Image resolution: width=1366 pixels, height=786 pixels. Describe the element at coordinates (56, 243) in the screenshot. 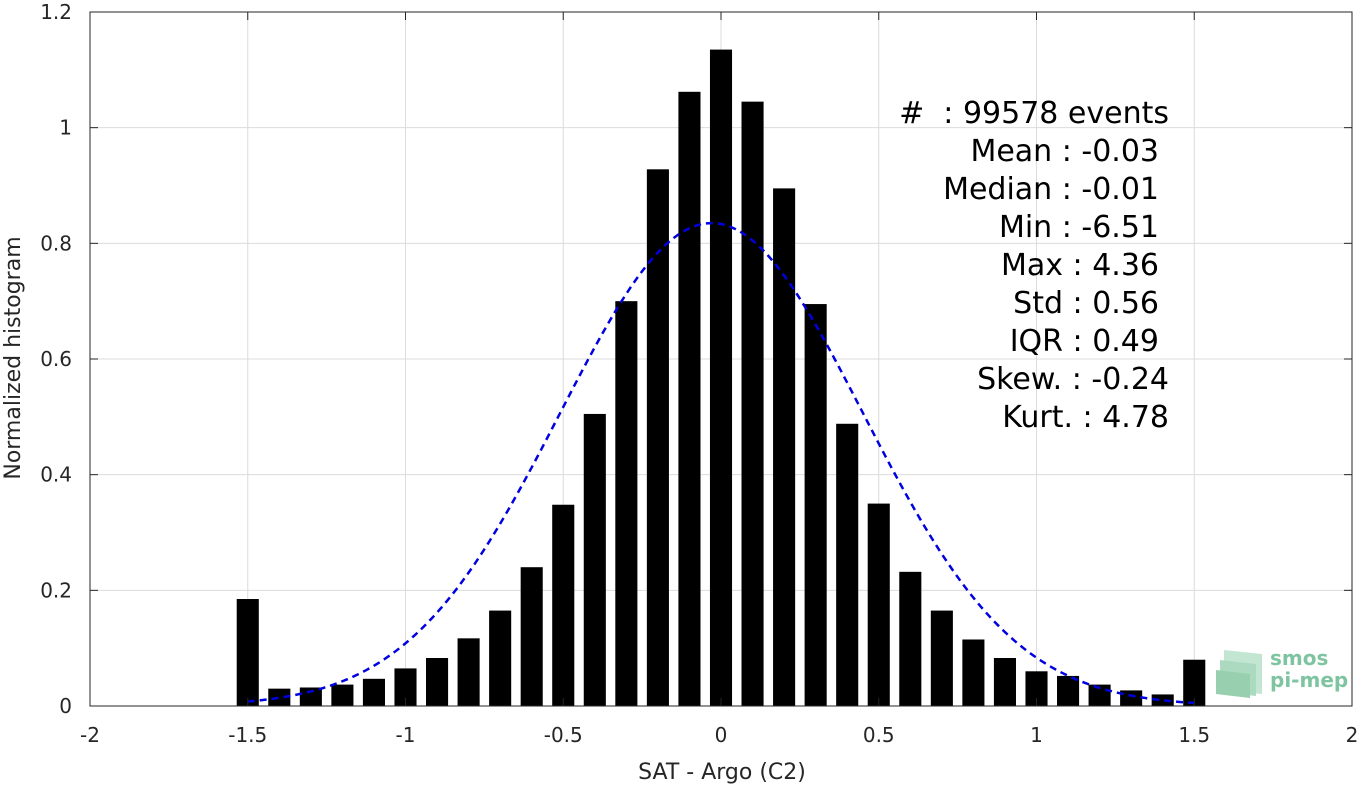

I see `y-tick-label: 0.8` at that location.